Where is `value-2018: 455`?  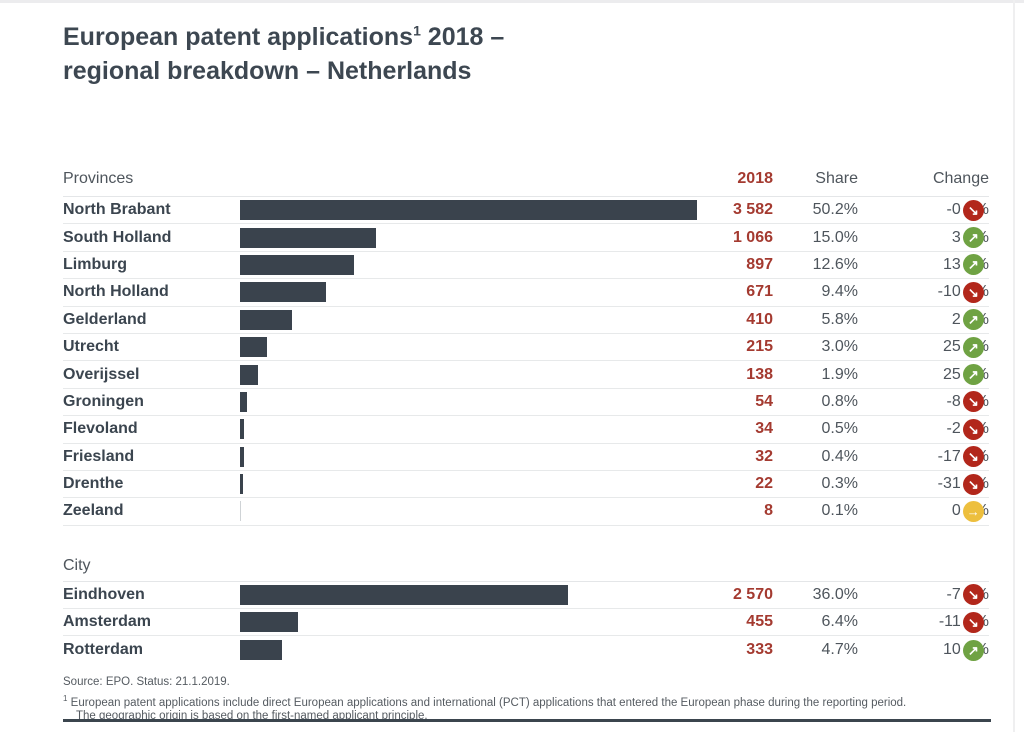 value-2018: 455 is located at coordinates (759, 622).